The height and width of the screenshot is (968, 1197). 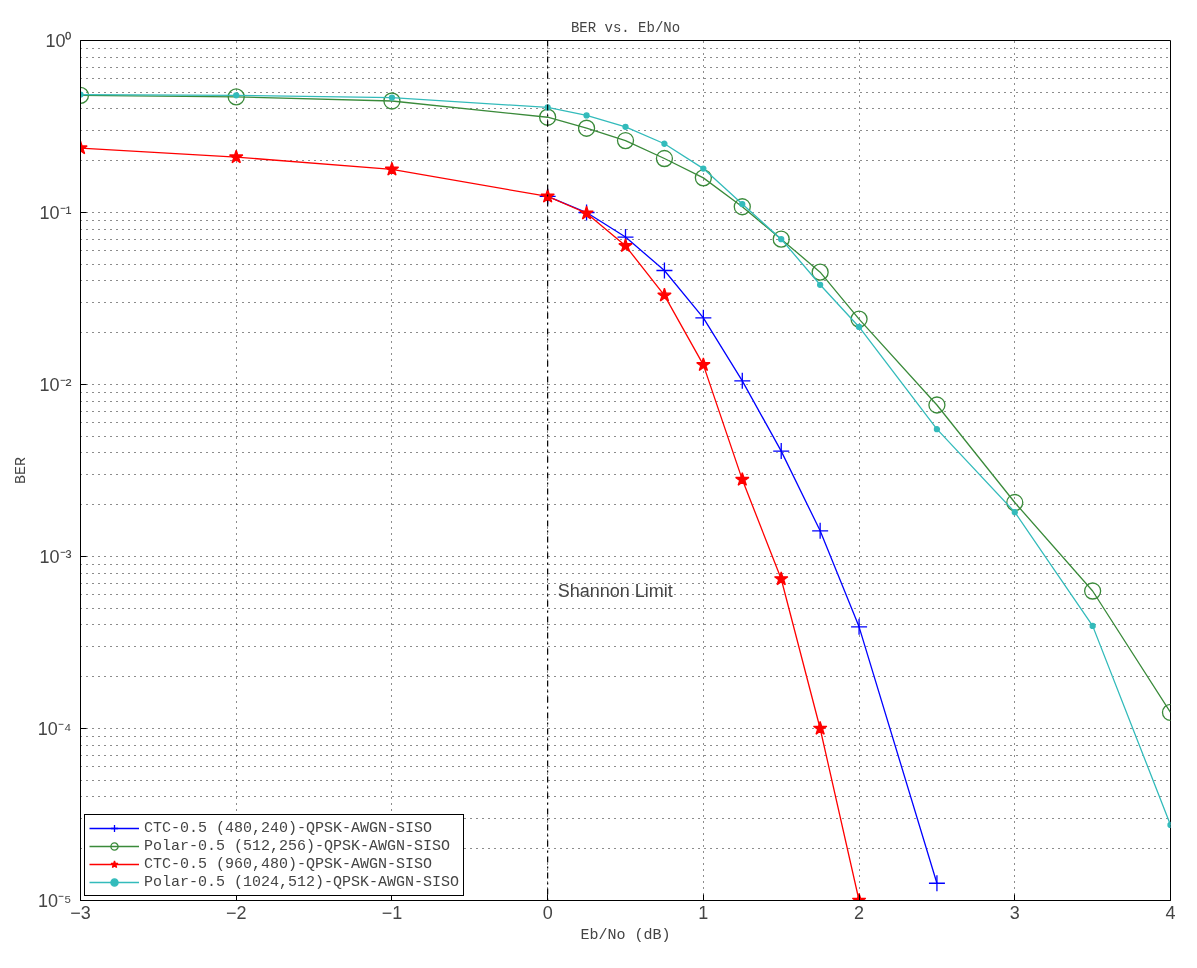 What do you see at coordinates (1014, 912) in the screenshot?
I see `x-tick-label: 3` at bounding box center [1014, 912].